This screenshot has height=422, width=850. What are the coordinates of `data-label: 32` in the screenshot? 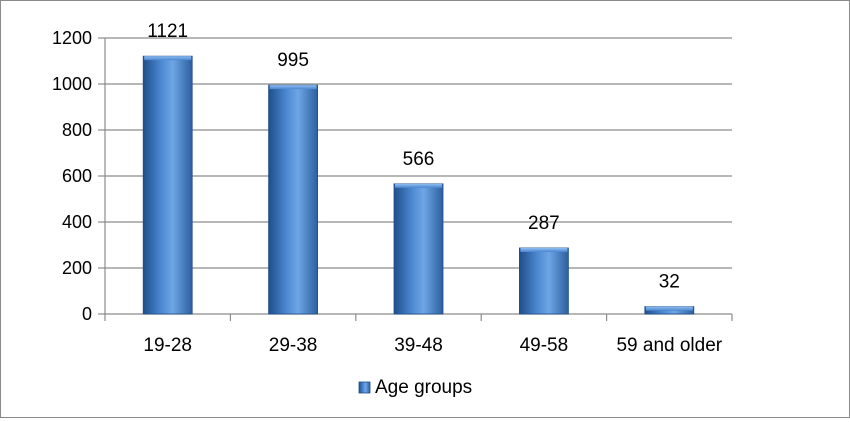 It's located at (669, 282).